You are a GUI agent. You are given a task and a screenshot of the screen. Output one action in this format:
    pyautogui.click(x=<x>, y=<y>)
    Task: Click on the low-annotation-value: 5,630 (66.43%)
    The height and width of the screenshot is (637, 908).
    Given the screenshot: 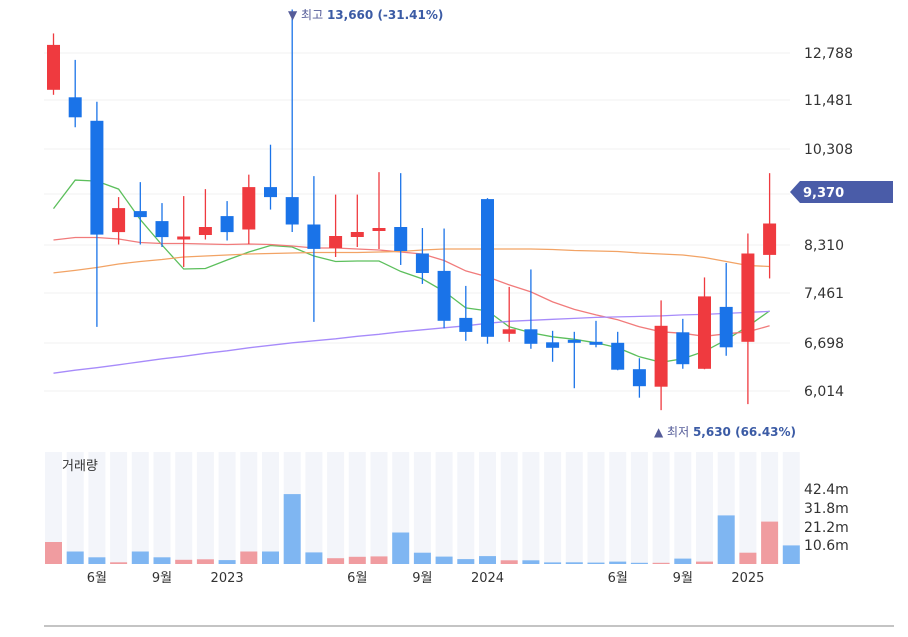 What is the action you would take?
    pyautogui.click(x=744, y=432)
    